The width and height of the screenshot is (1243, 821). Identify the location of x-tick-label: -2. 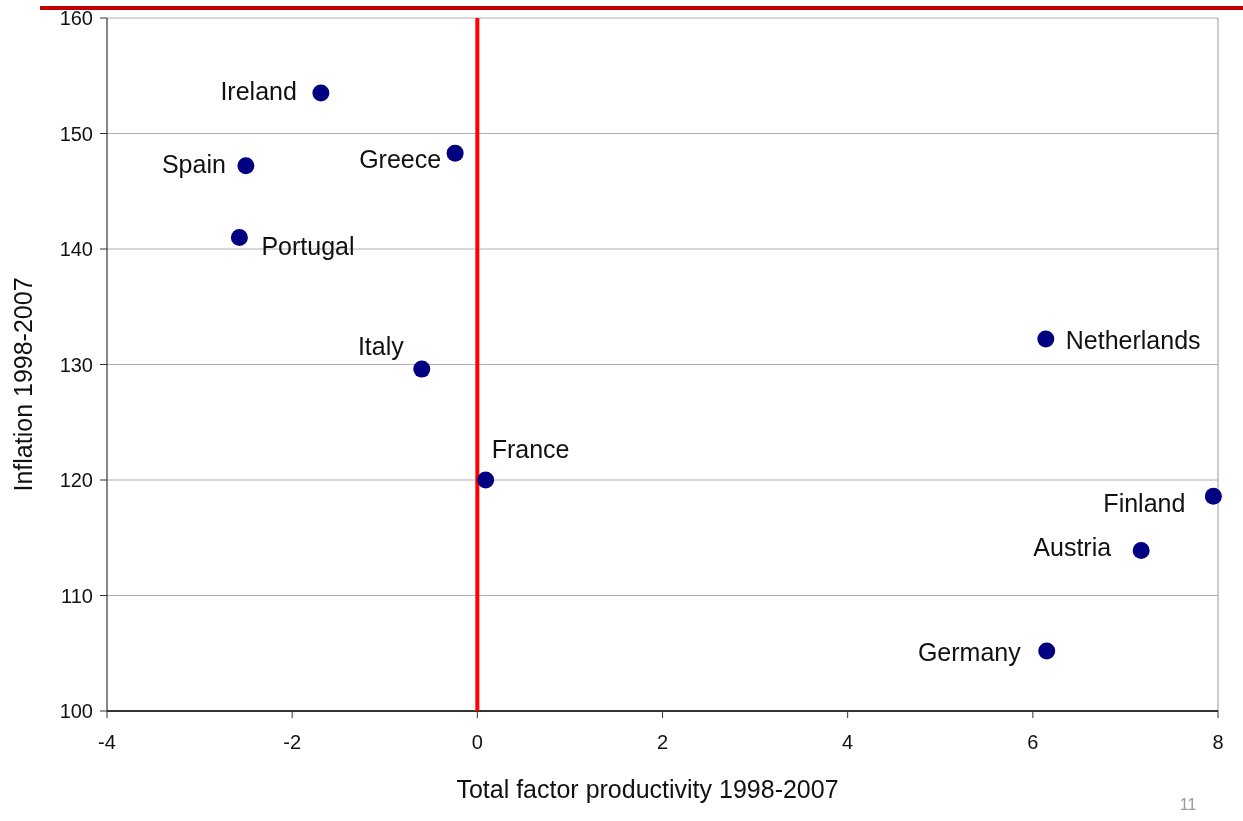
(292, 742).